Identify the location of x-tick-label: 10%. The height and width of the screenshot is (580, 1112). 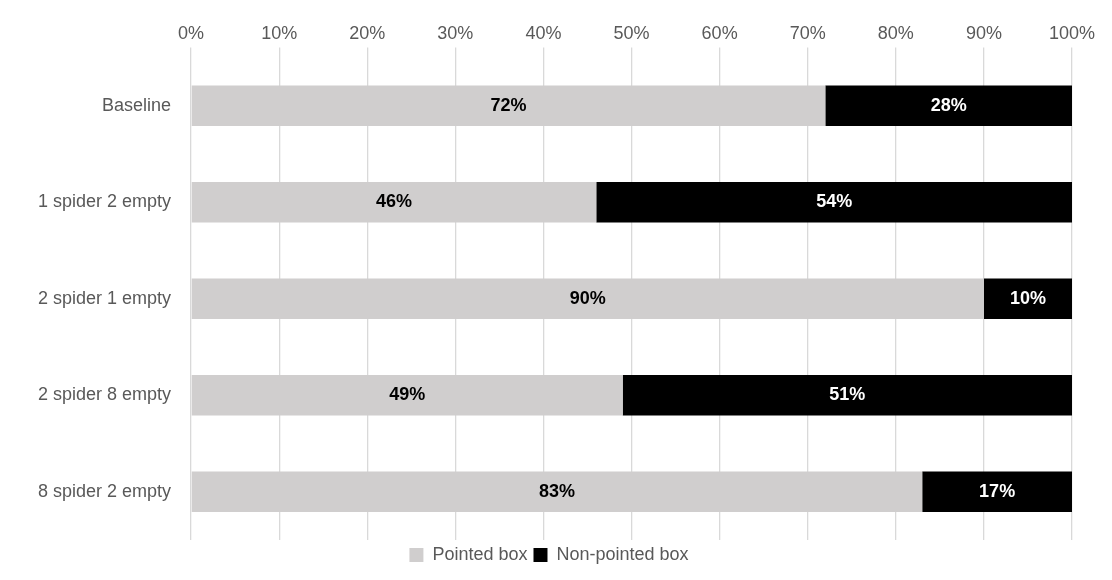
(279, 32).